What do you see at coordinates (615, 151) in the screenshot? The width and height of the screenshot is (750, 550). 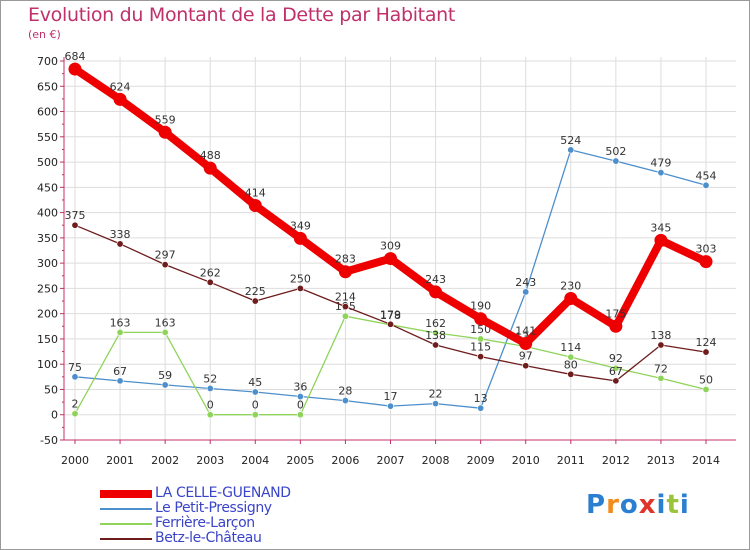 I see `data-label-le-petit-pressigny: 502` at bounding box center [615, 151].